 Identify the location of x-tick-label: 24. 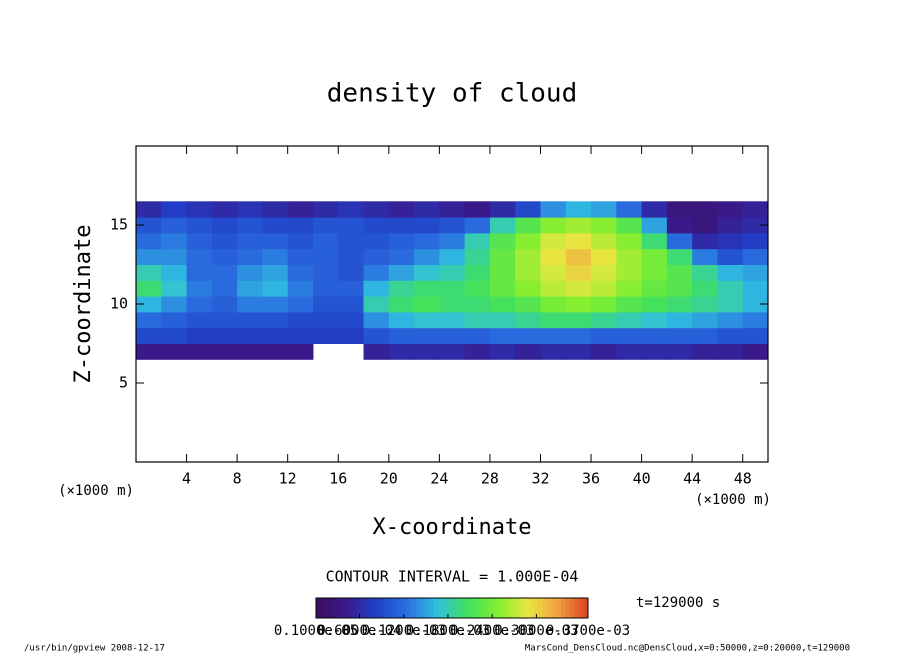
(439, 479).